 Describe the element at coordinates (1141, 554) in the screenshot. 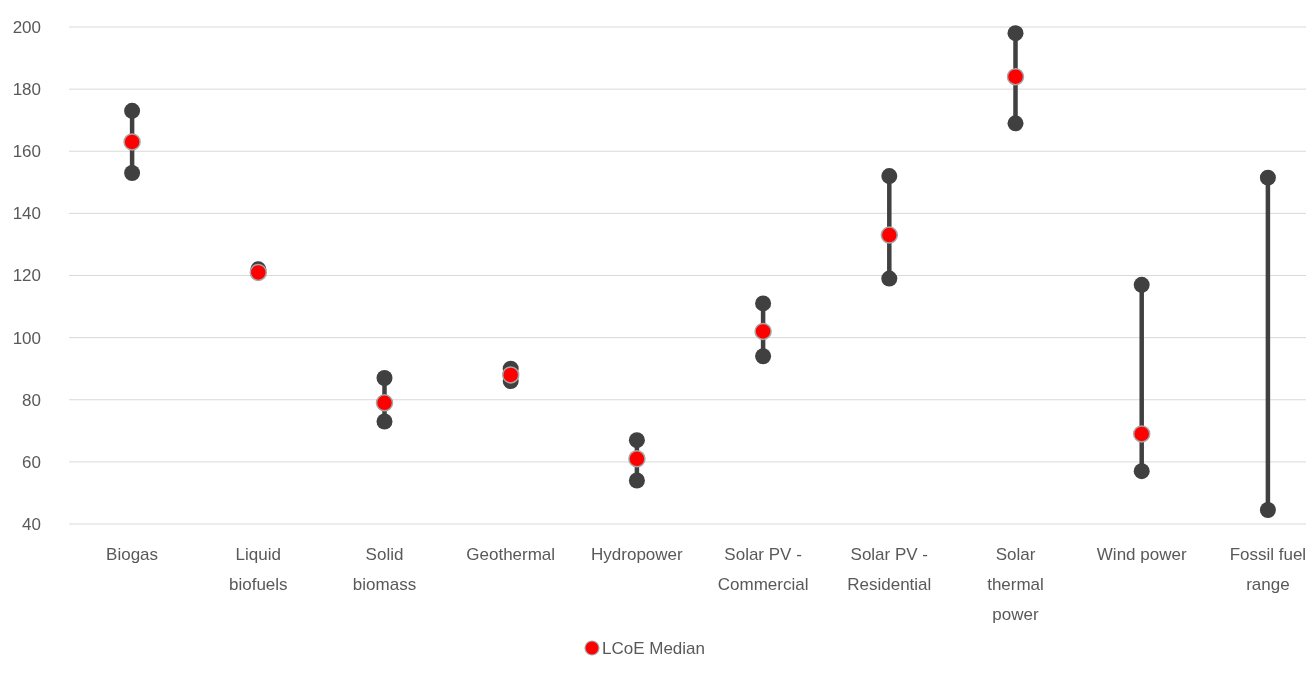

I see `x-tick-label: Wind power` at that location.